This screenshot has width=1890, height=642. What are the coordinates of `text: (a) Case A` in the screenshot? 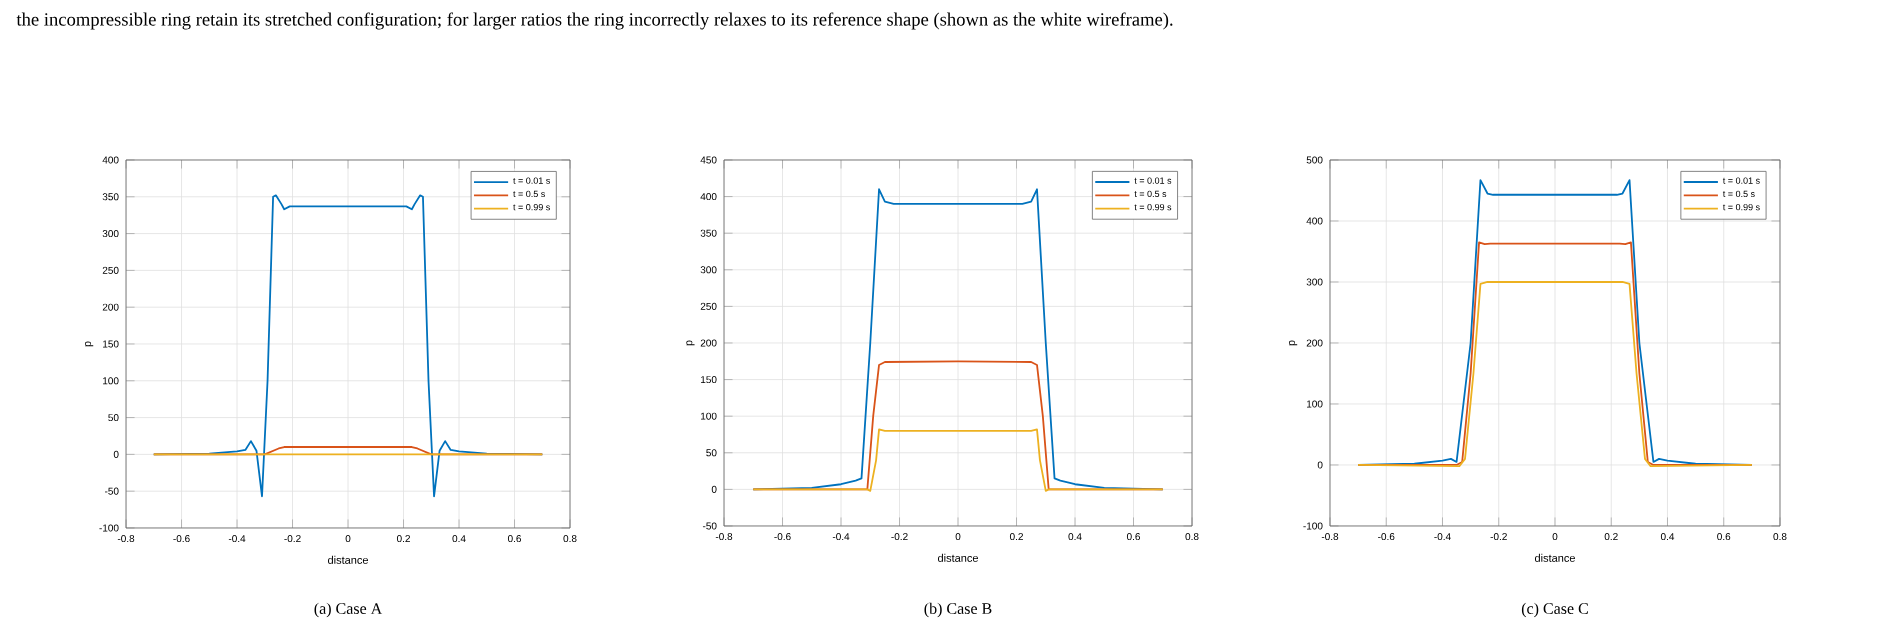 It's located at (348, 610).